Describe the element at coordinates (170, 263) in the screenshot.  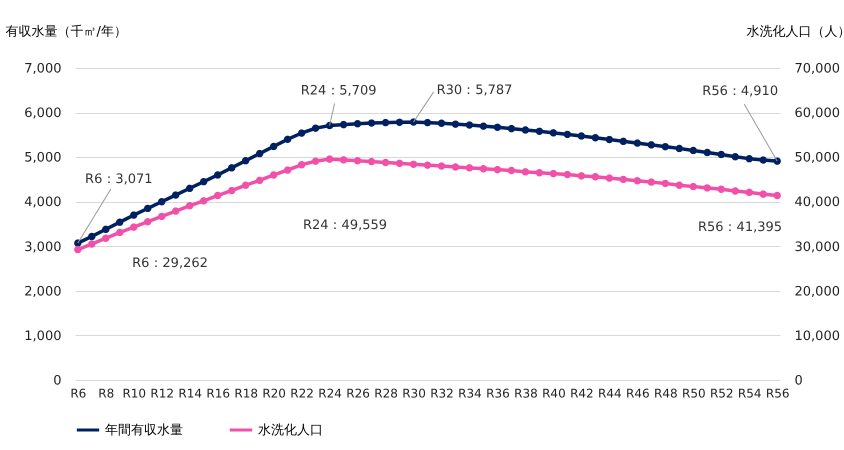
I see `annotation: R6：29,262` at that location.